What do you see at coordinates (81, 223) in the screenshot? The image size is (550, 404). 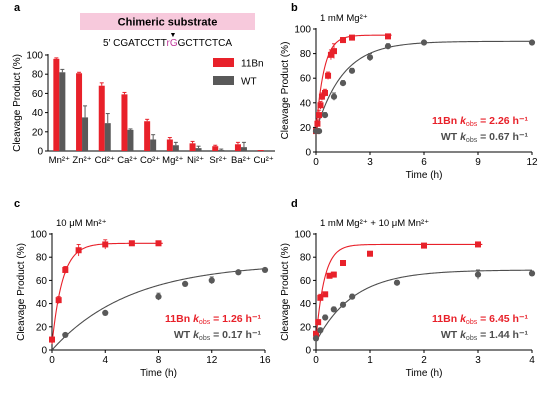 I see `condition-label: 10 μM Mn²⁺` at bounding box center [81, 223].